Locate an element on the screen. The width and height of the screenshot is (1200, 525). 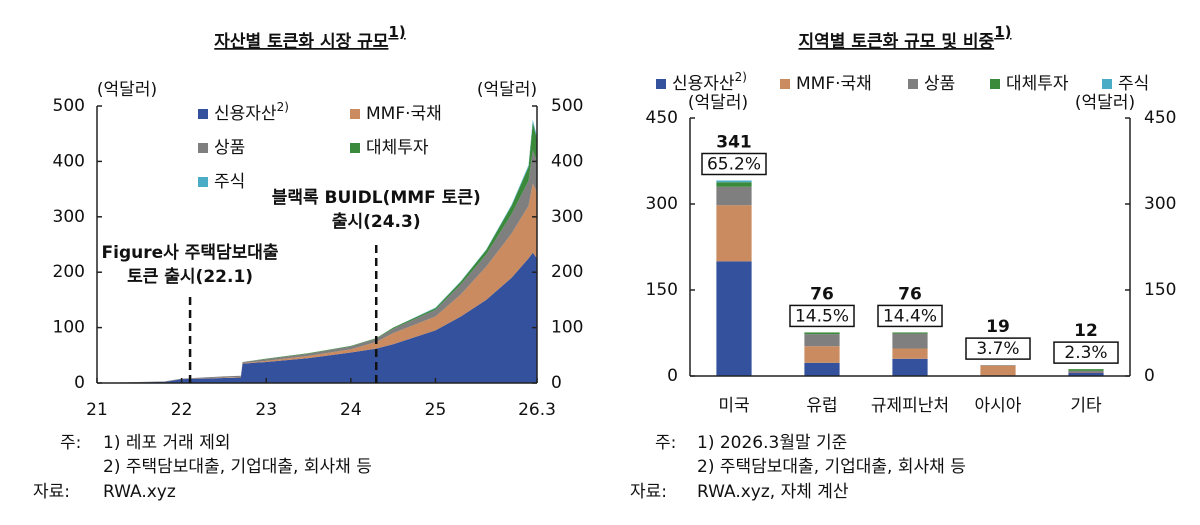
x-tick-label: 21 is located at coordinates (97, 410).